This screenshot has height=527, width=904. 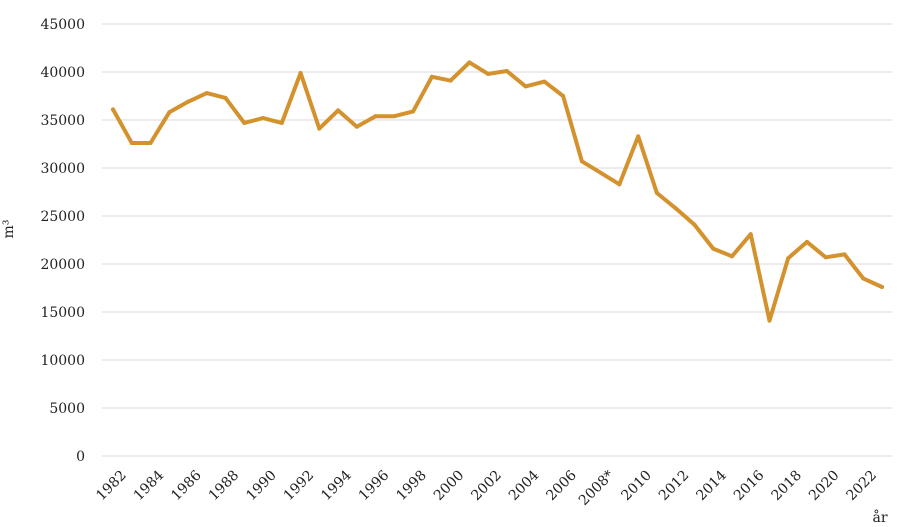 What do you see at coordinates (824, 485) in the screenshot?
I see `x-tick-label: 2020` at bounding box center [824, 485].